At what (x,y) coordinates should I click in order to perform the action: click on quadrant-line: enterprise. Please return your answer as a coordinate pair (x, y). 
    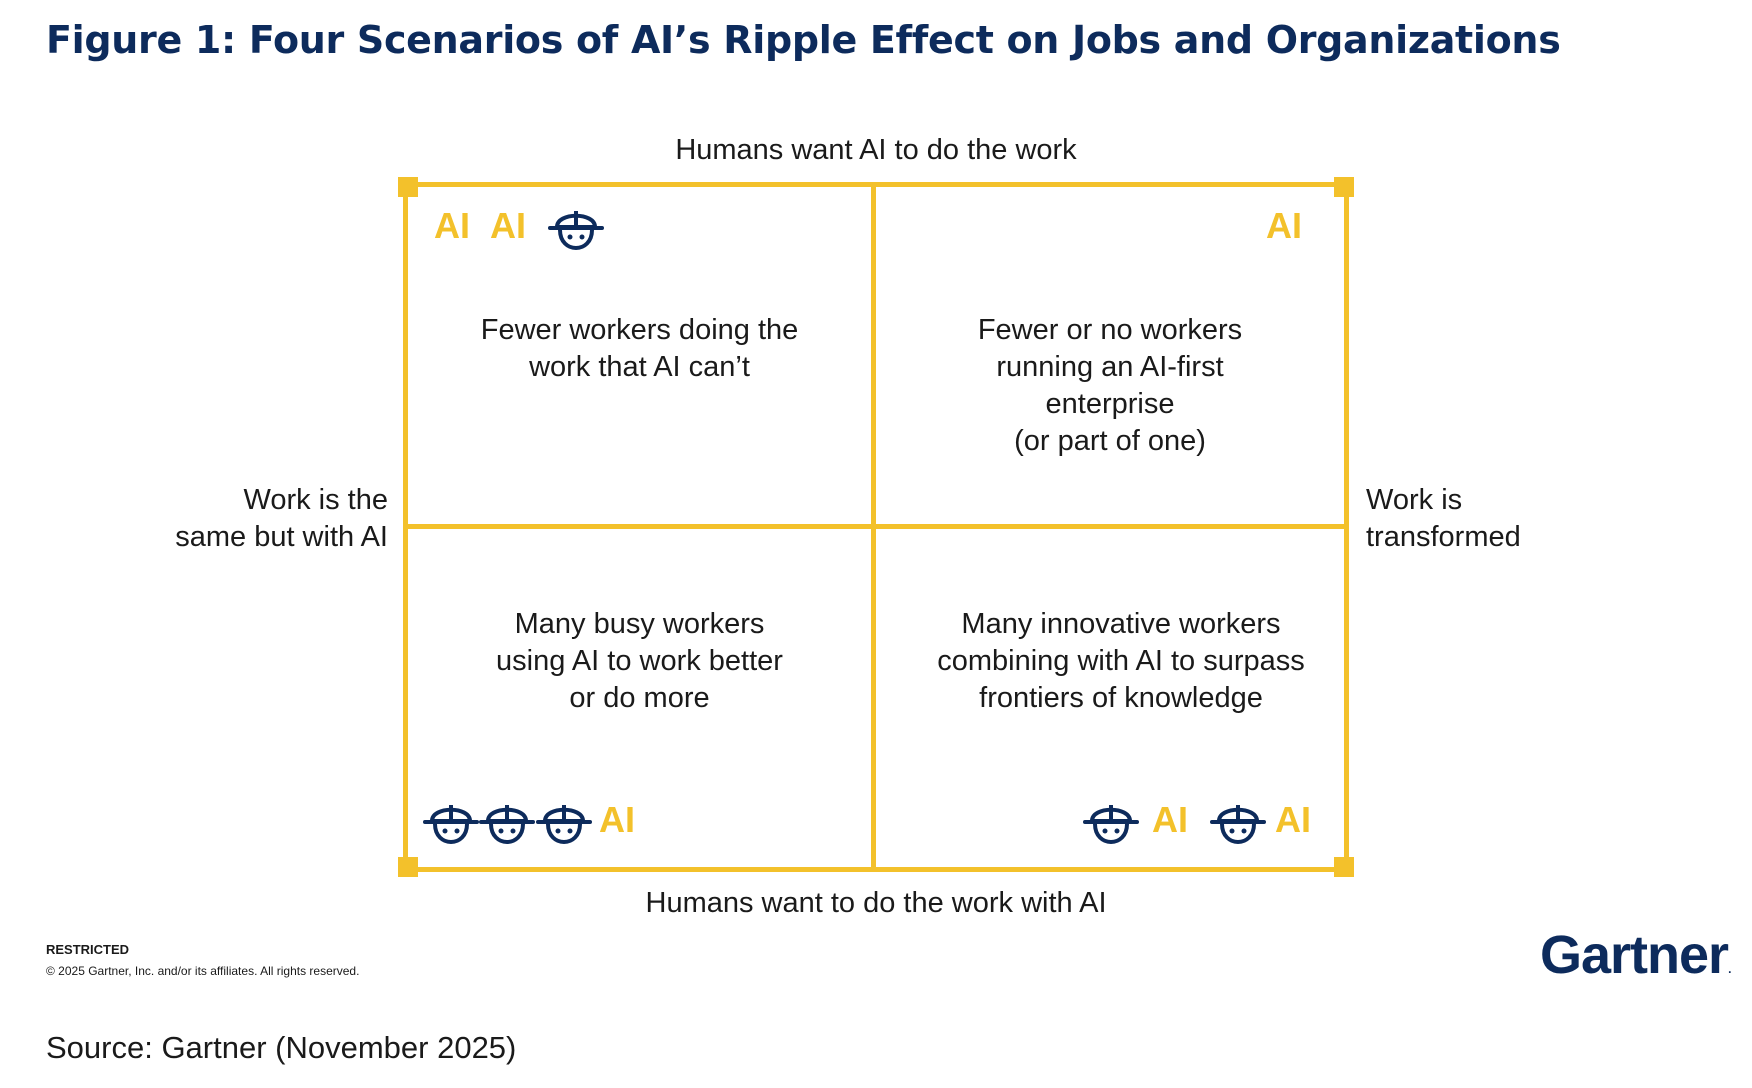
    Looking at the image, I should click on (1110, 404).